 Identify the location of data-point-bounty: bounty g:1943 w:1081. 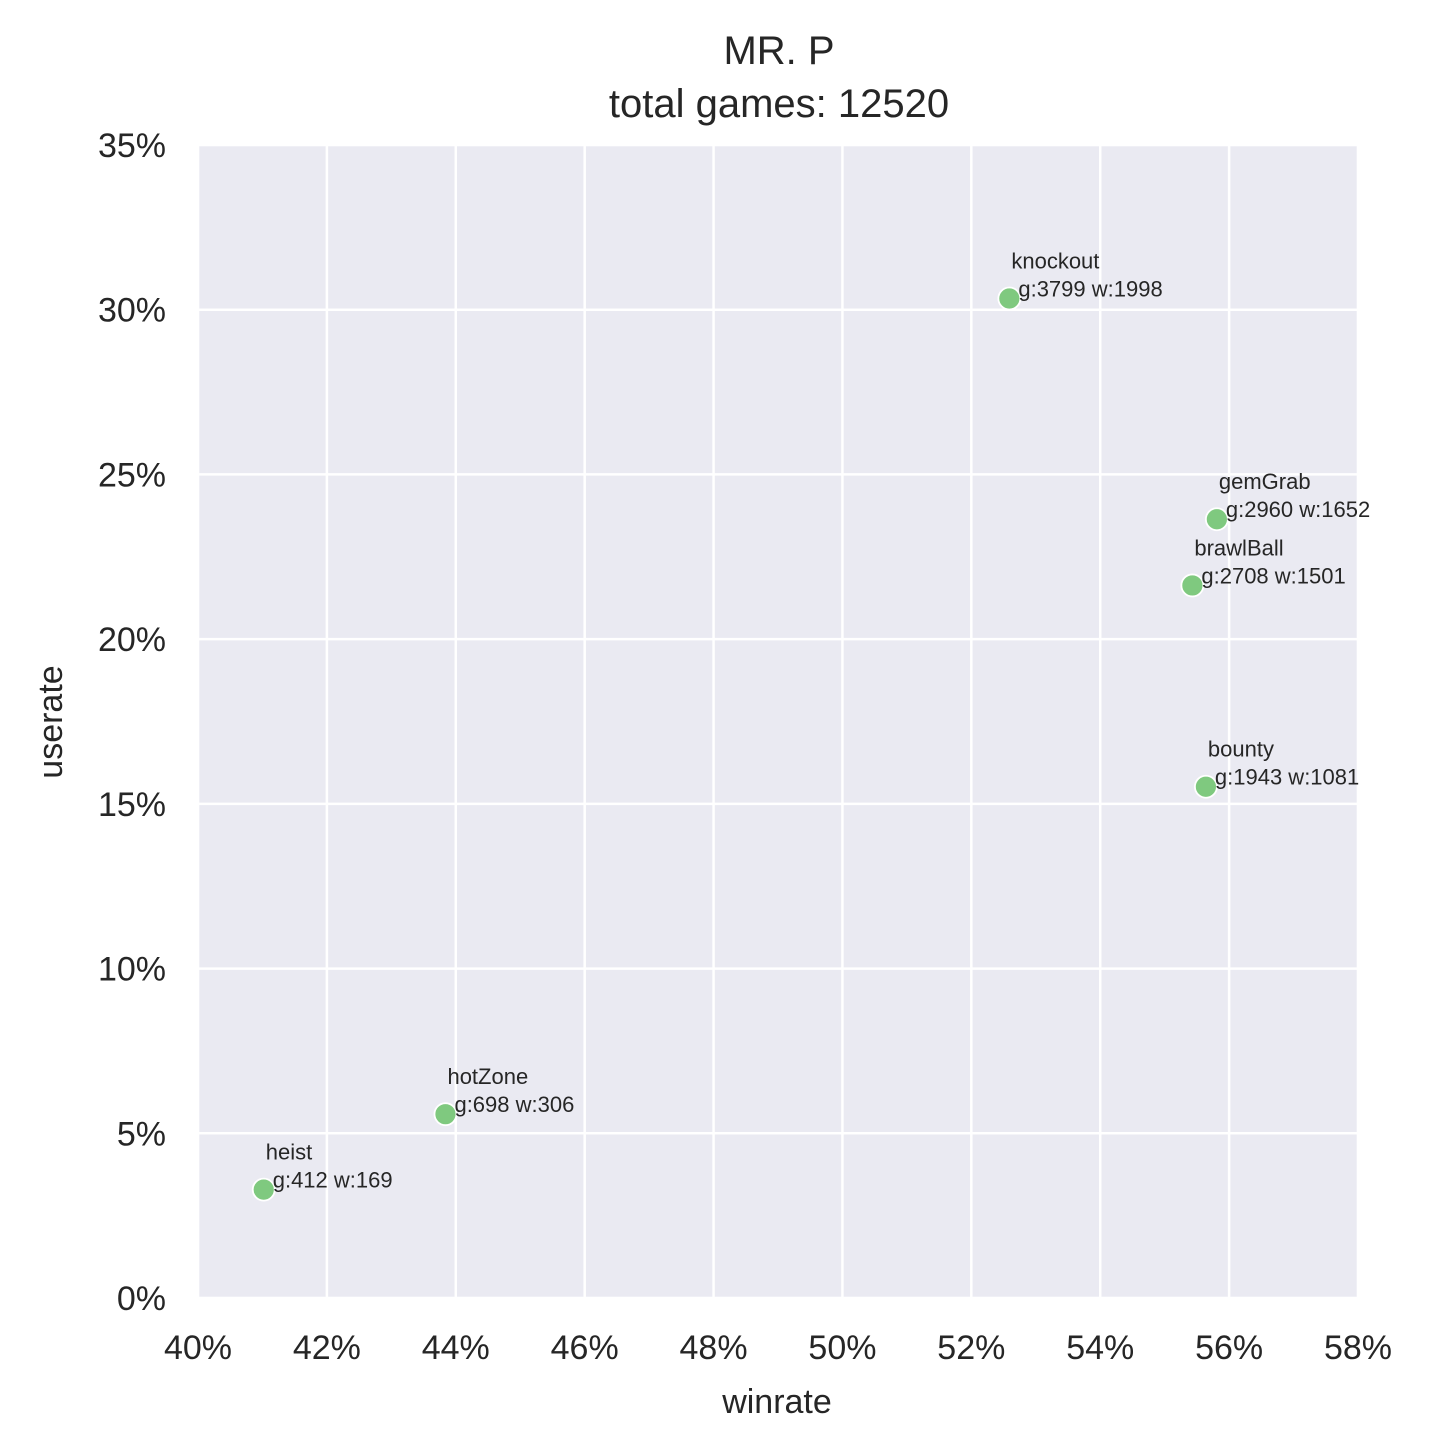
(1276, 768).